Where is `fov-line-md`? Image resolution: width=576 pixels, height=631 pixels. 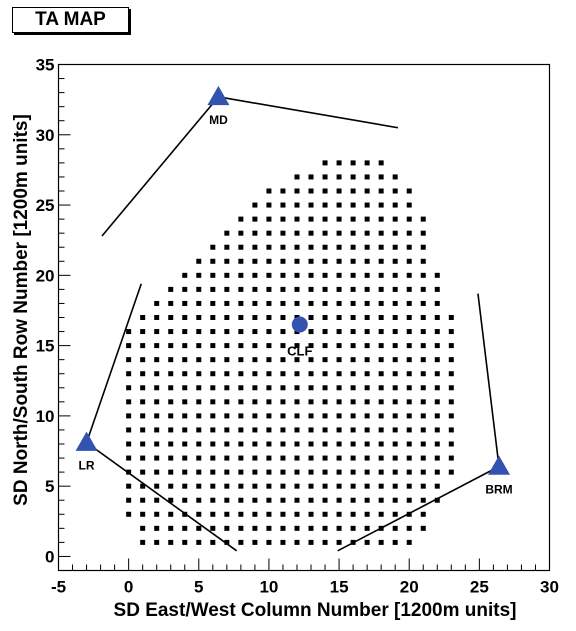 fov-line-md is located at coordinates (160, 166).